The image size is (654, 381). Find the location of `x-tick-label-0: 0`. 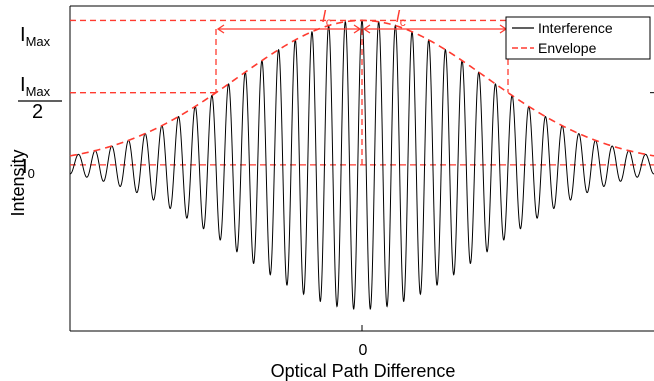

x-tick-label-0: 0 is located at coordinates (363, 350).